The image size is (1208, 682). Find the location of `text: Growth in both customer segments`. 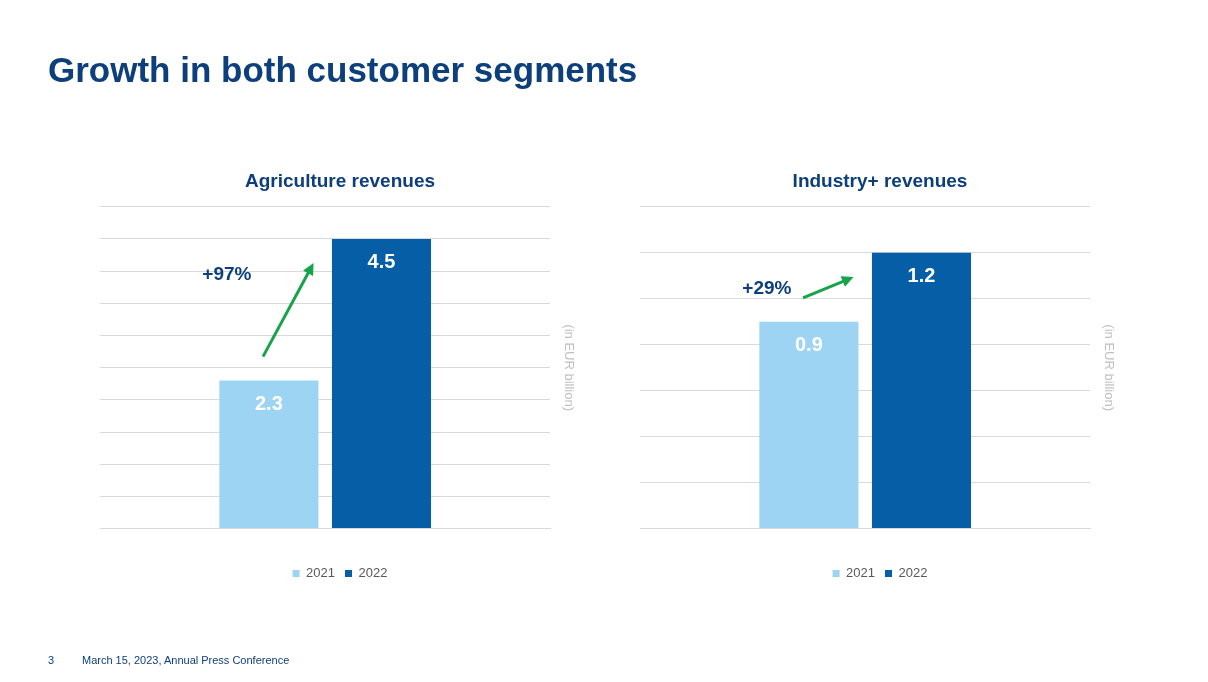

text: Growth in both customer segments is located at coordinates (343, 70).